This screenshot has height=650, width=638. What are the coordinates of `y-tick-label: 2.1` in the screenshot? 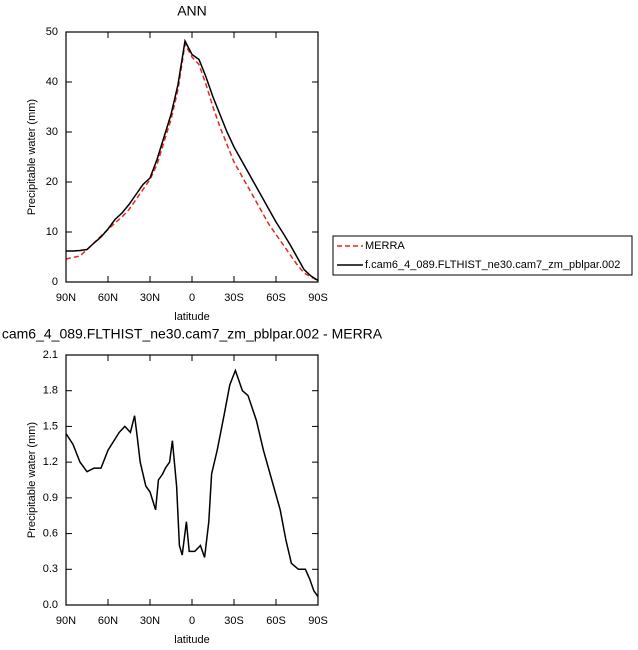 It's located at (50, 355).